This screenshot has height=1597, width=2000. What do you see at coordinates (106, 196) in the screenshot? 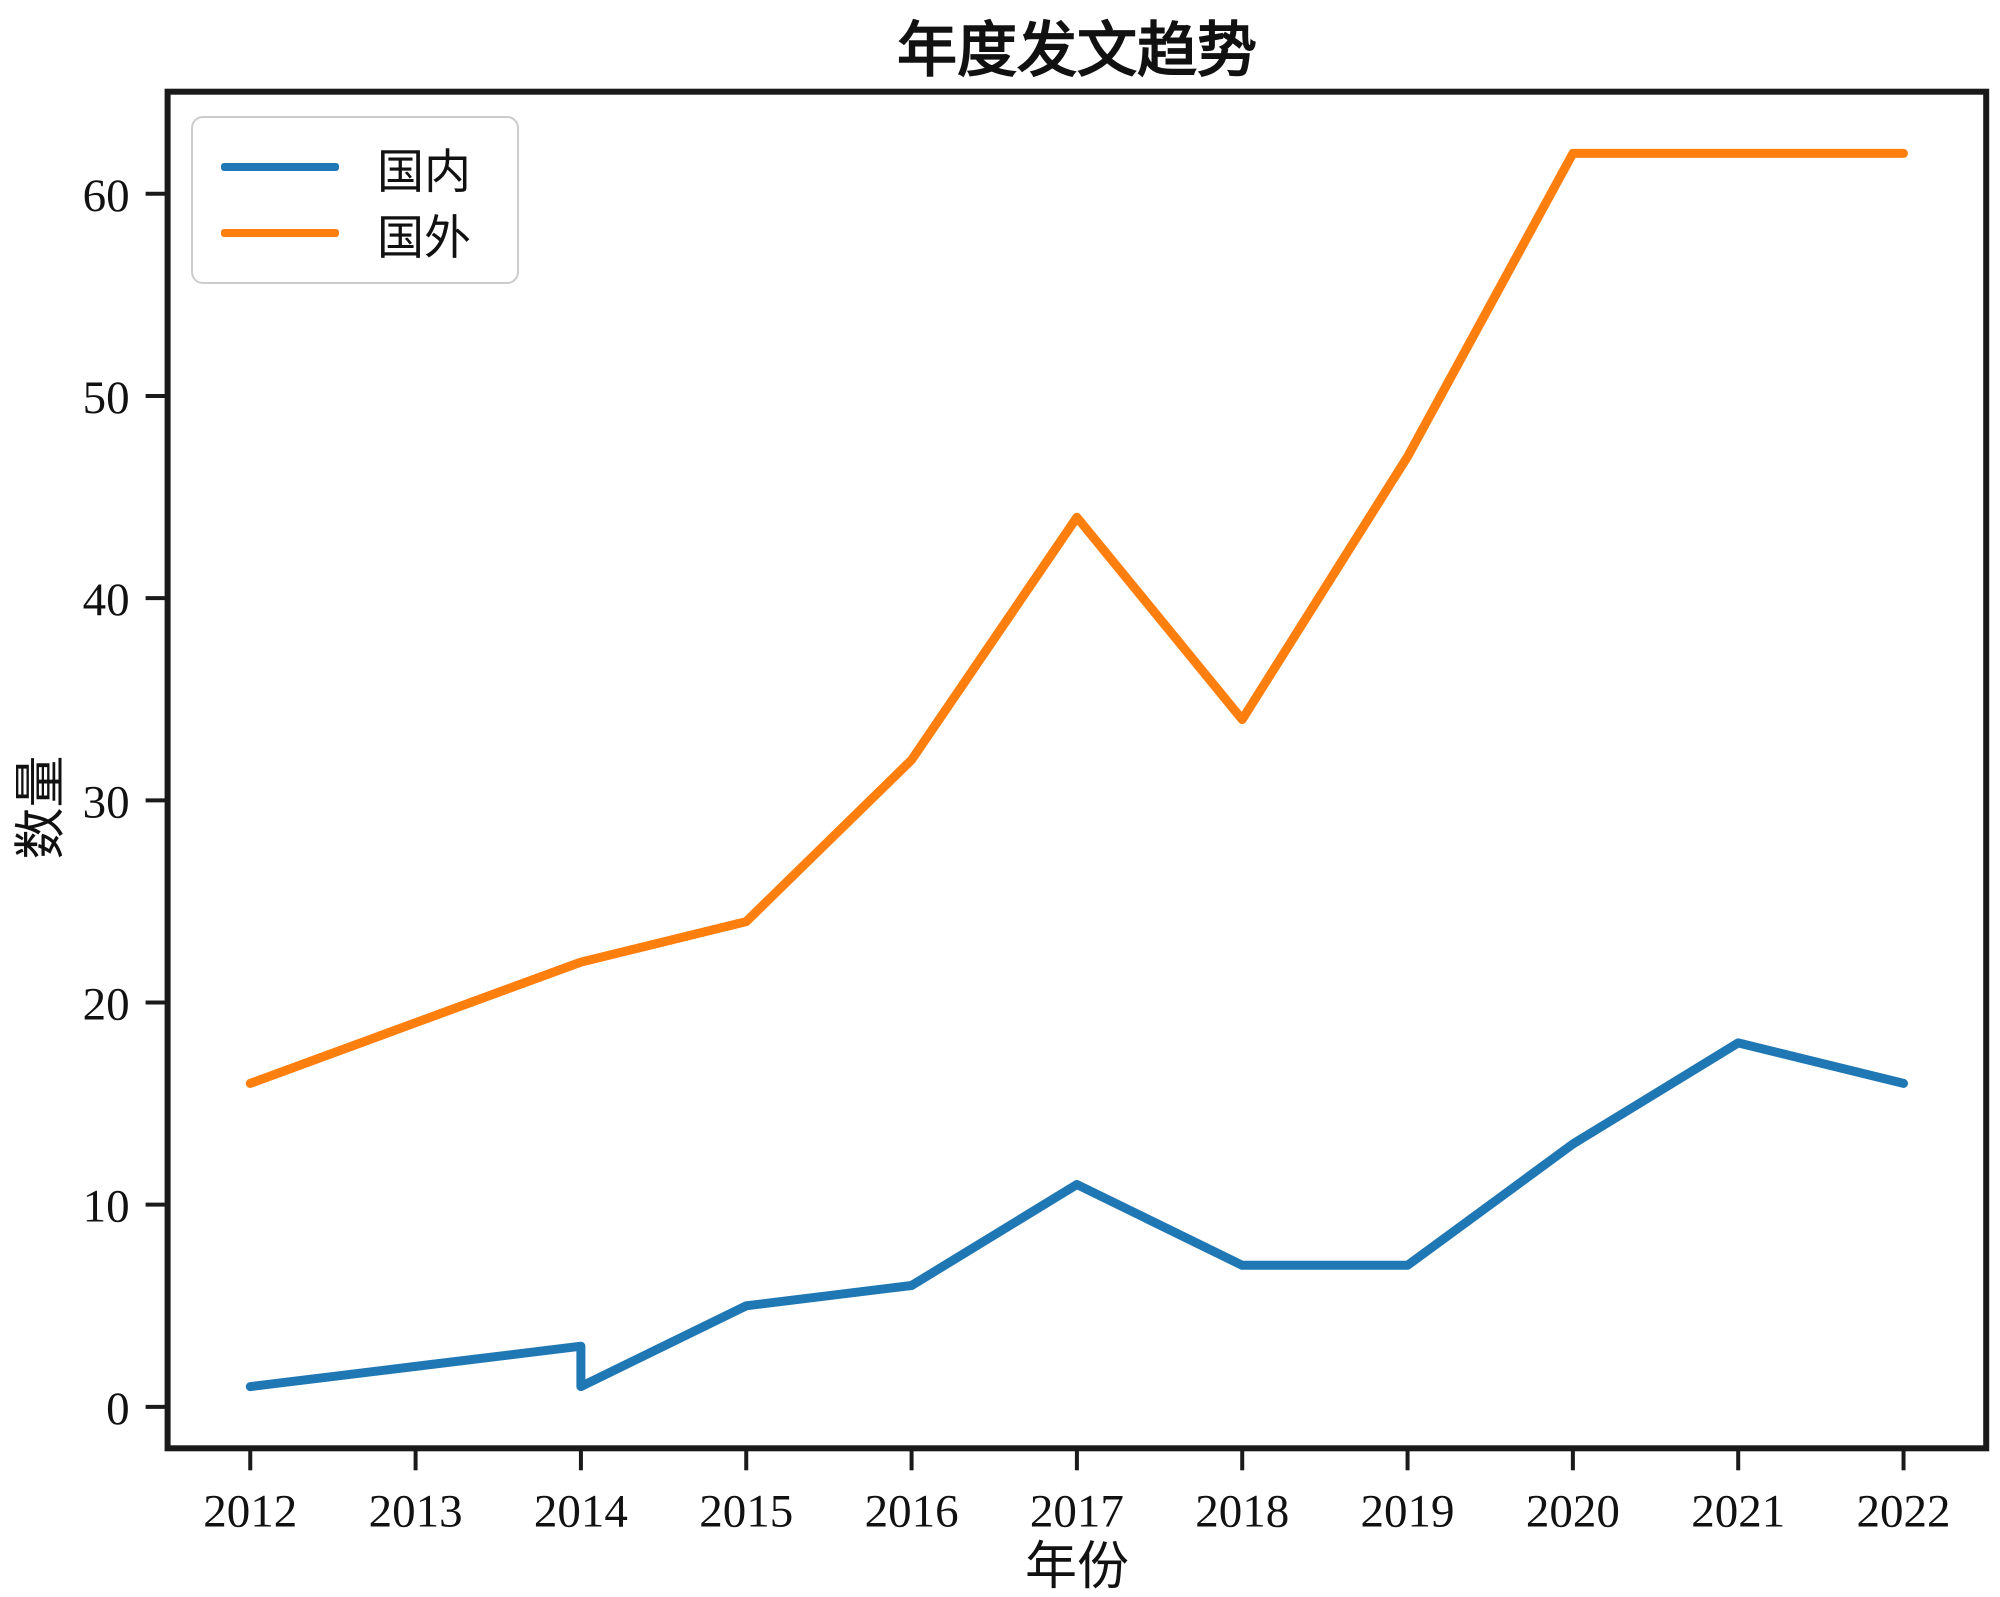
I see `y-tick-label: 60` at bounding box center [106, 196].